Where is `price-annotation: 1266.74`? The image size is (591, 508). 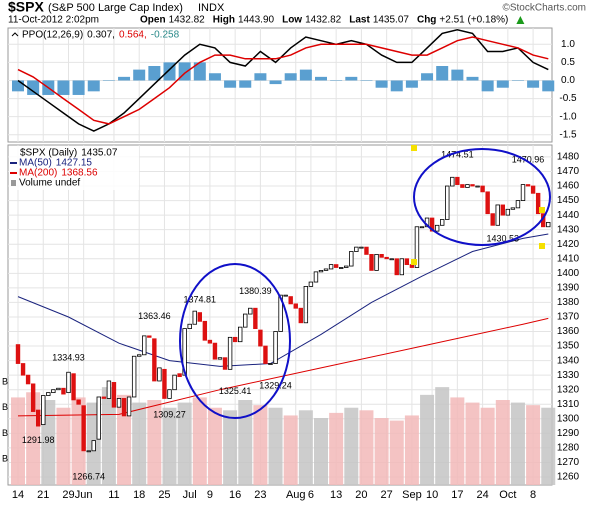
price-annotation: 1266.74 is located at coordinates (88, 477).